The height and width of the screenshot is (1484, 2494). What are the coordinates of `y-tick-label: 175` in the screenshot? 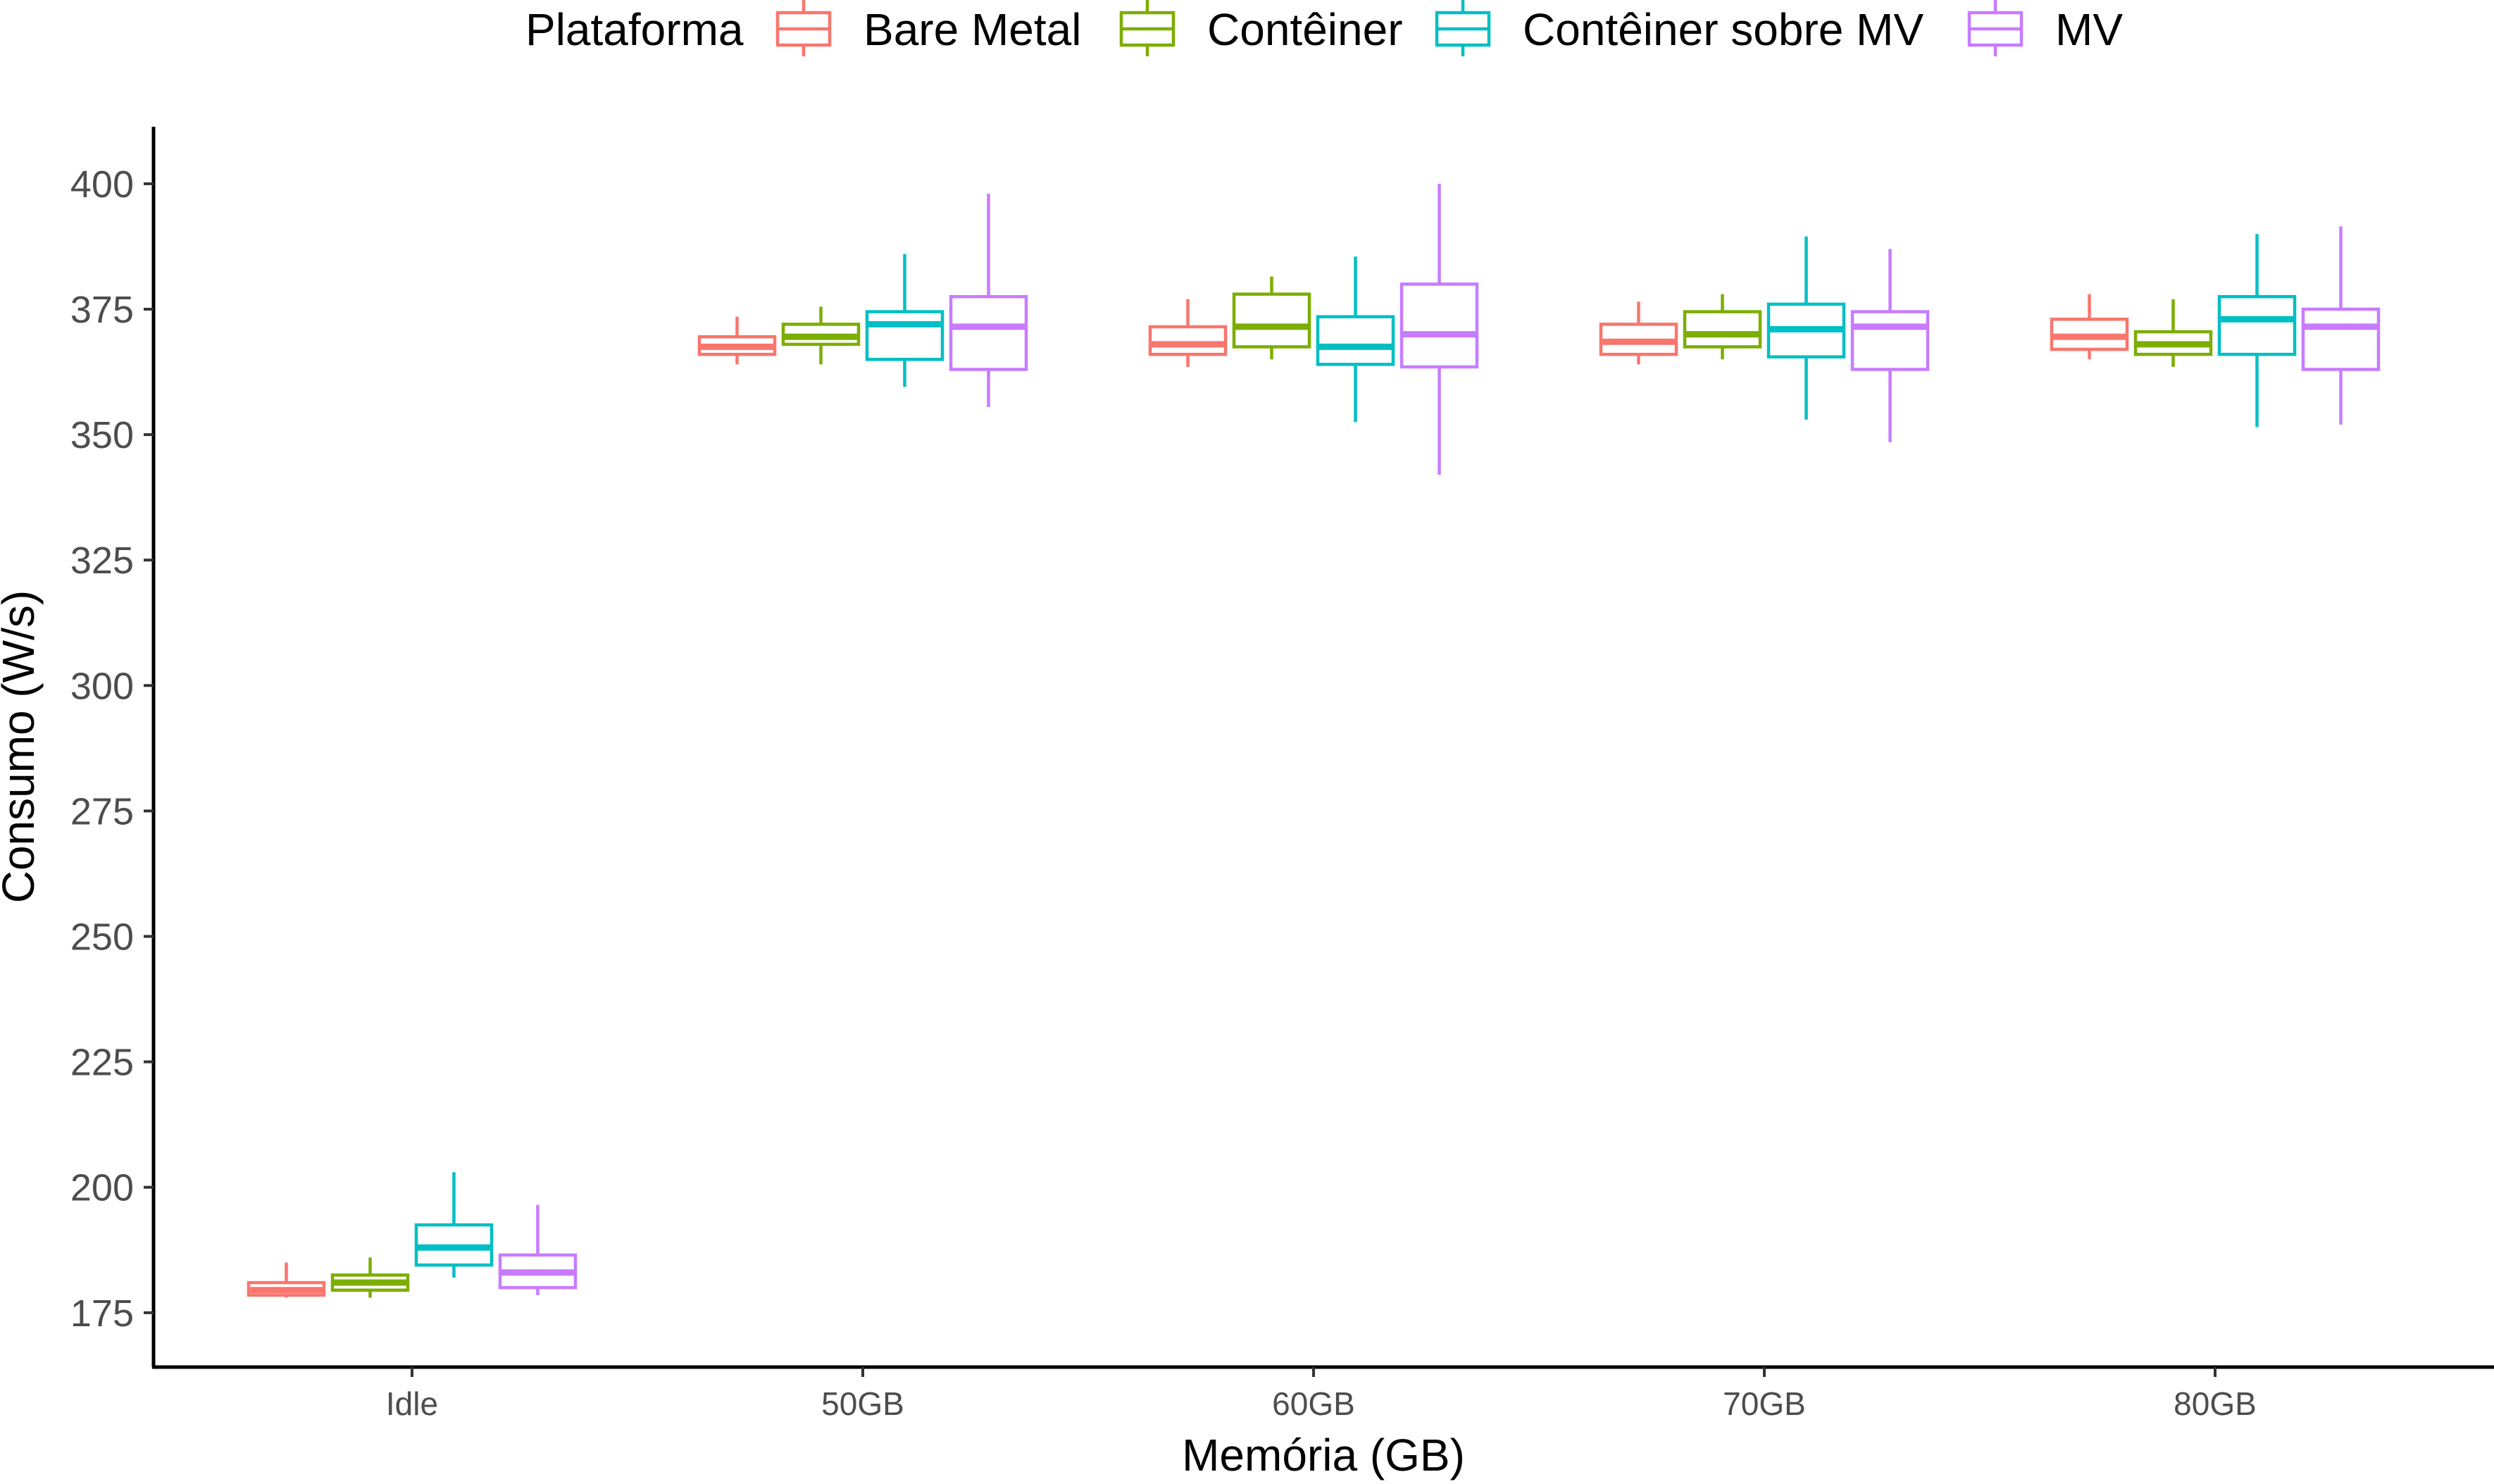 It's located at (102, 1313).